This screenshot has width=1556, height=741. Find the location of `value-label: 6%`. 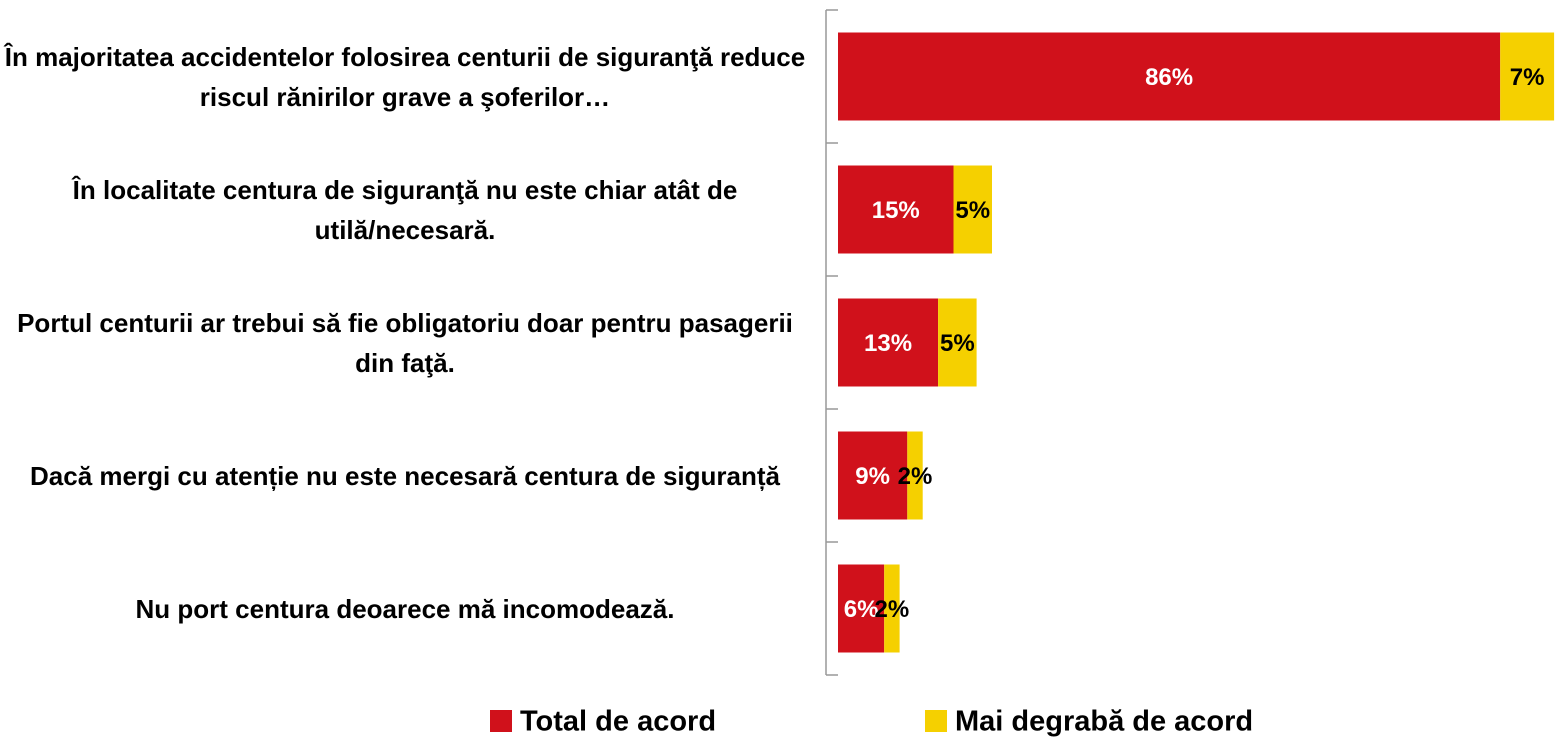

value-label: 6% is located at coordinates (861, 609).